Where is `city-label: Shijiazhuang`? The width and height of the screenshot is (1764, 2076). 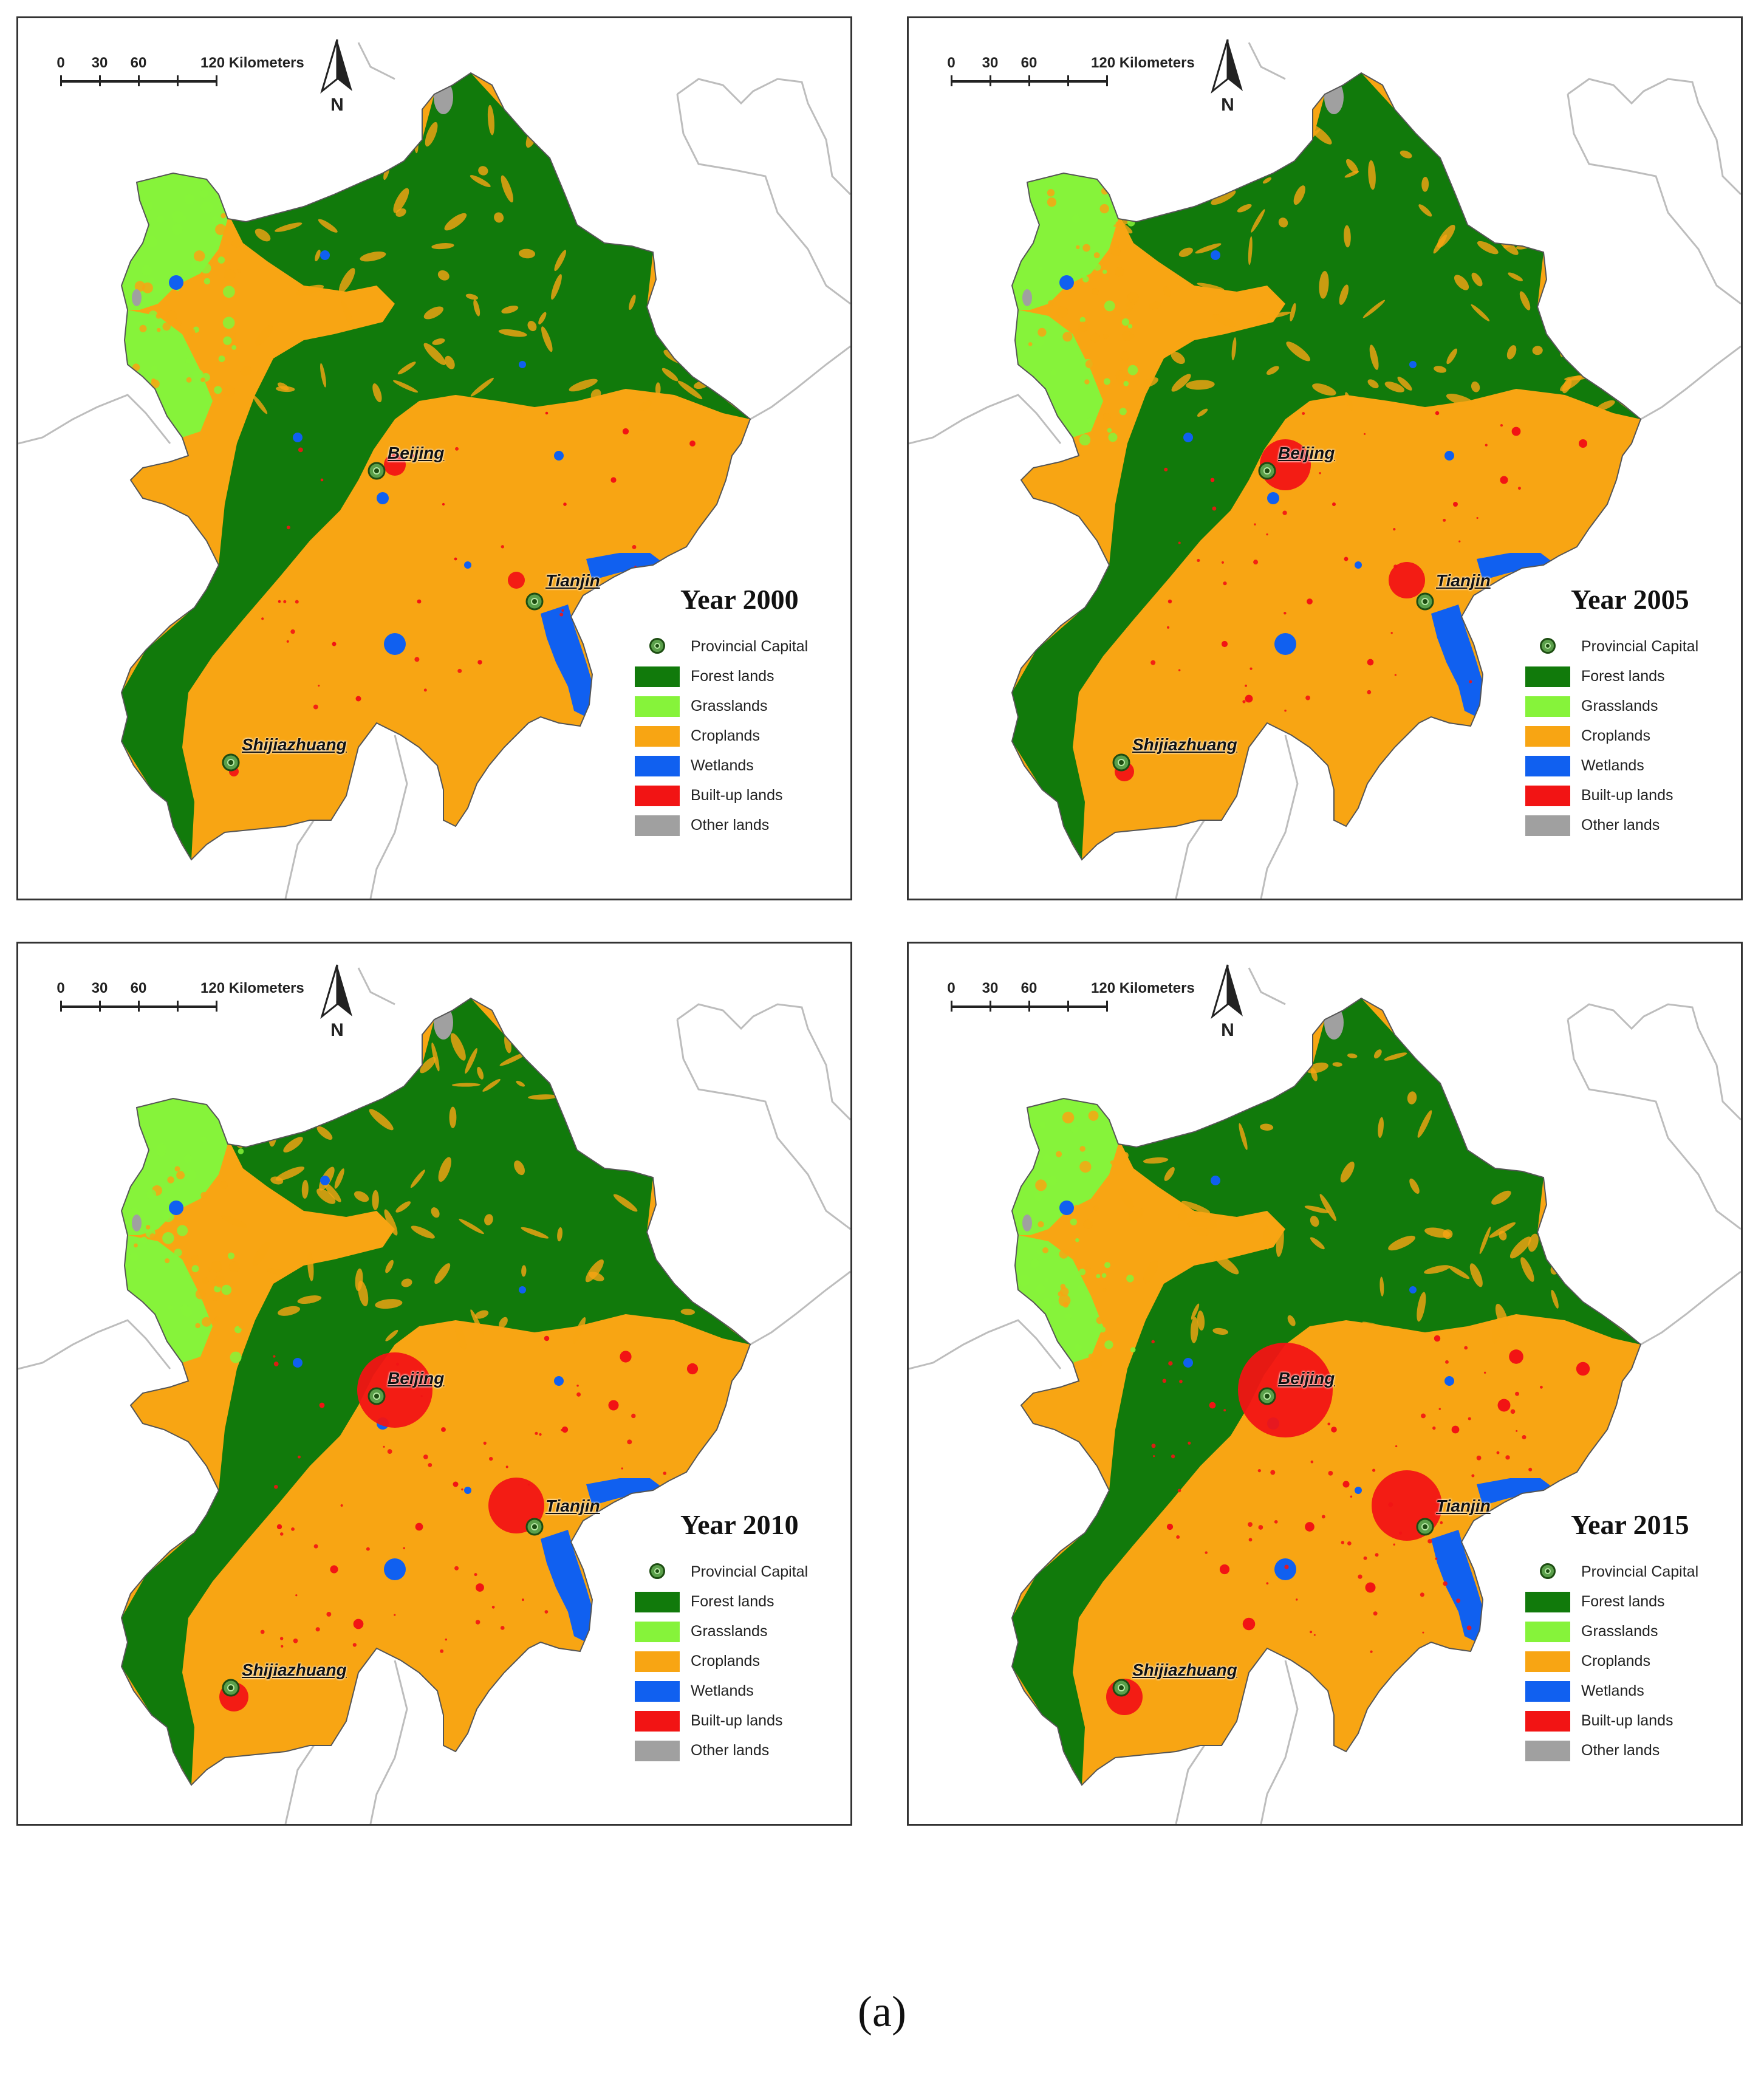 city-label: Shijiazhuang is located at coordinates (294, 1669).